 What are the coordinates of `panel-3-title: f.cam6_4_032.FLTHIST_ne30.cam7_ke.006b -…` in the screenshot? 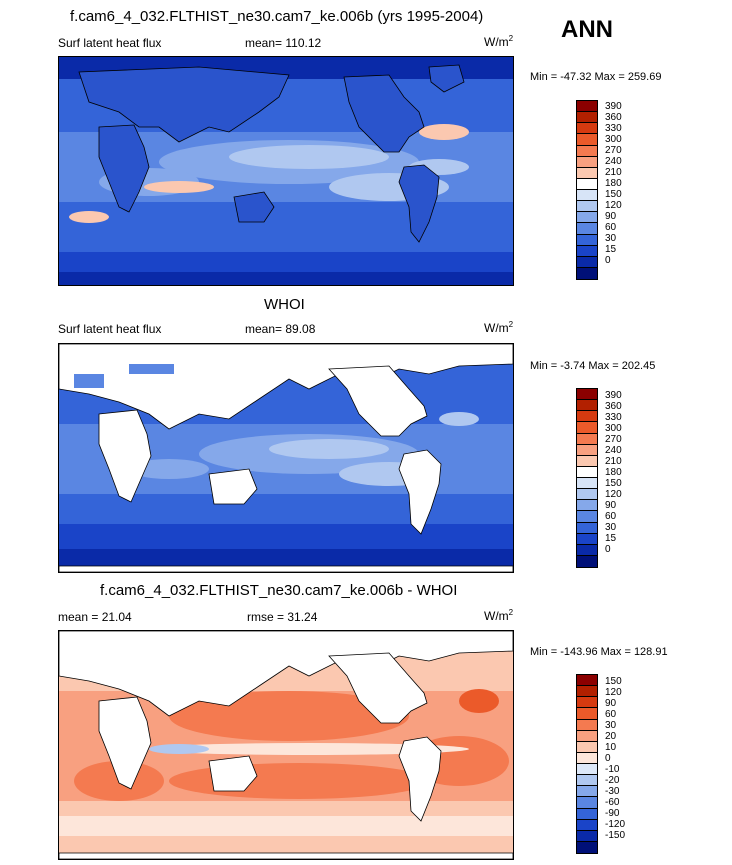 It's located at (279, 590).